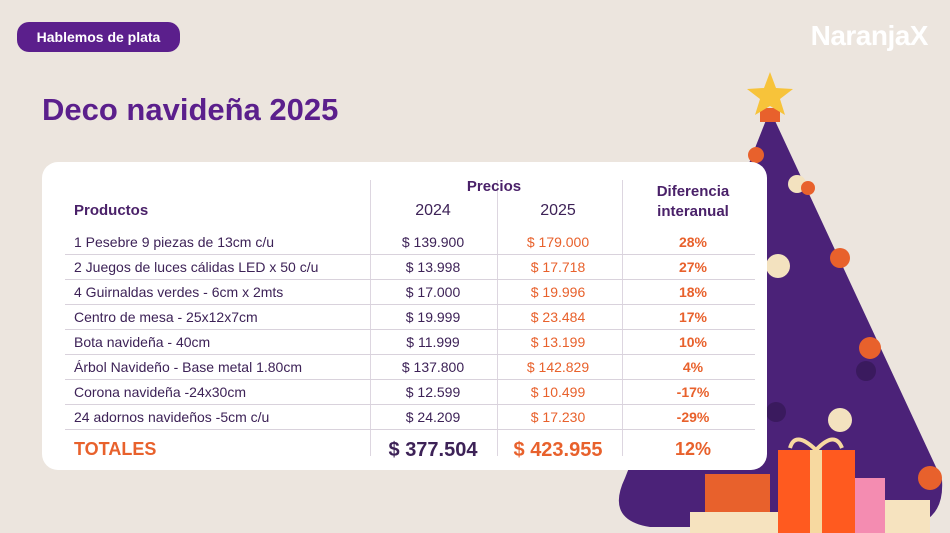 The width and height of the screenshot is (950, 533). Describe the element at coordinates (558, 342) in the screenshot. I see `price-2025: $ 13.199` at that location.